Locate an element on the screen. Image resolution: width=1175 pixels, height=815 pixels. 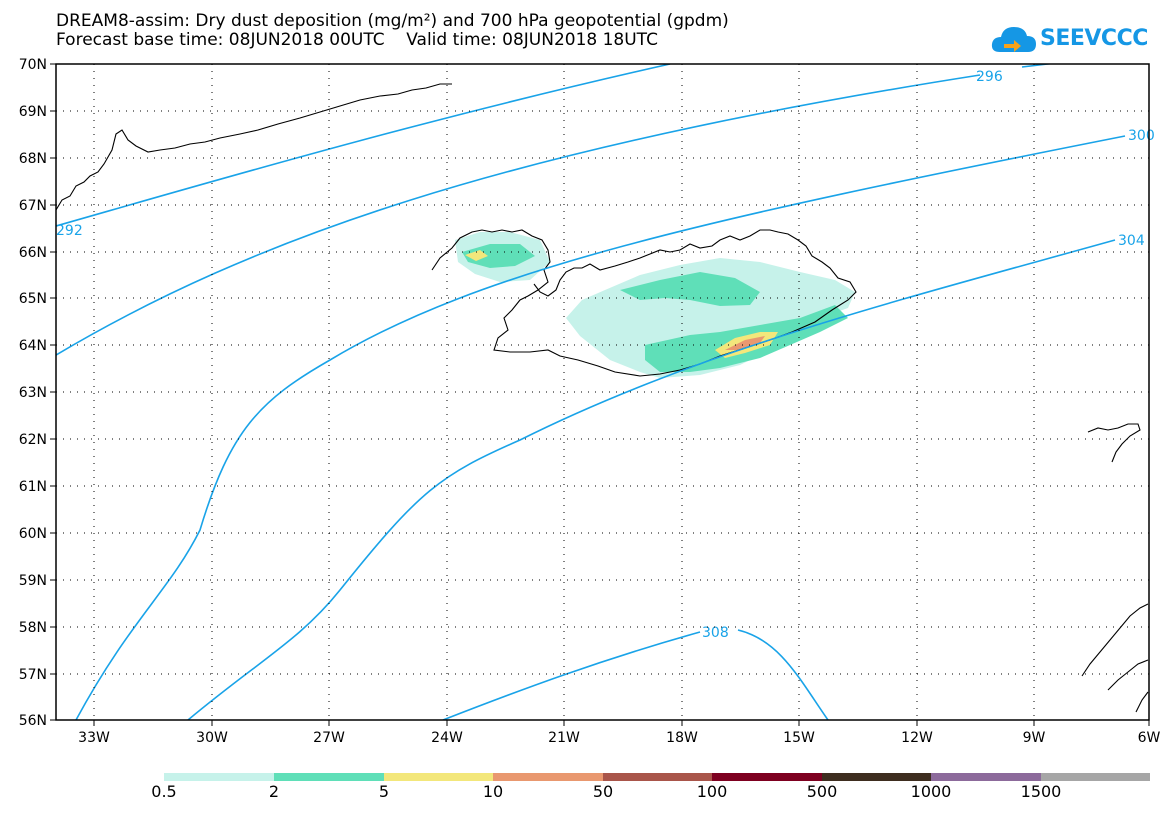
lat-label: 65N is located at coordinates (33, 299).